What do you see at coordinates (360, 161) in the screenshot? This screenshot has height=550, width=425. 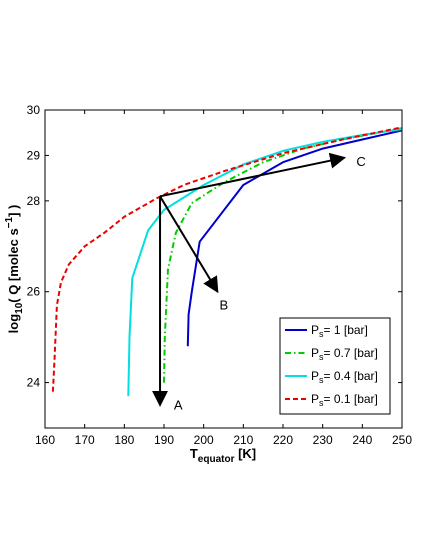 I see `arrow-label-c: C` at bounding box center [360, 161].